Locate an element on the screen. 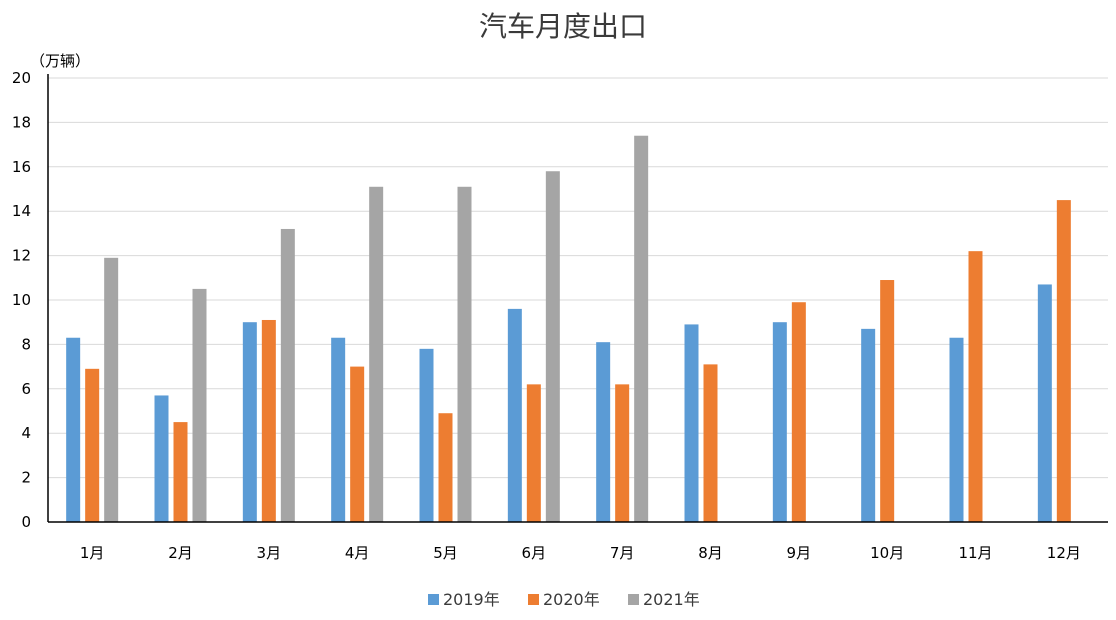  legend-label: 2020年 is located at coordinates (571, 599).